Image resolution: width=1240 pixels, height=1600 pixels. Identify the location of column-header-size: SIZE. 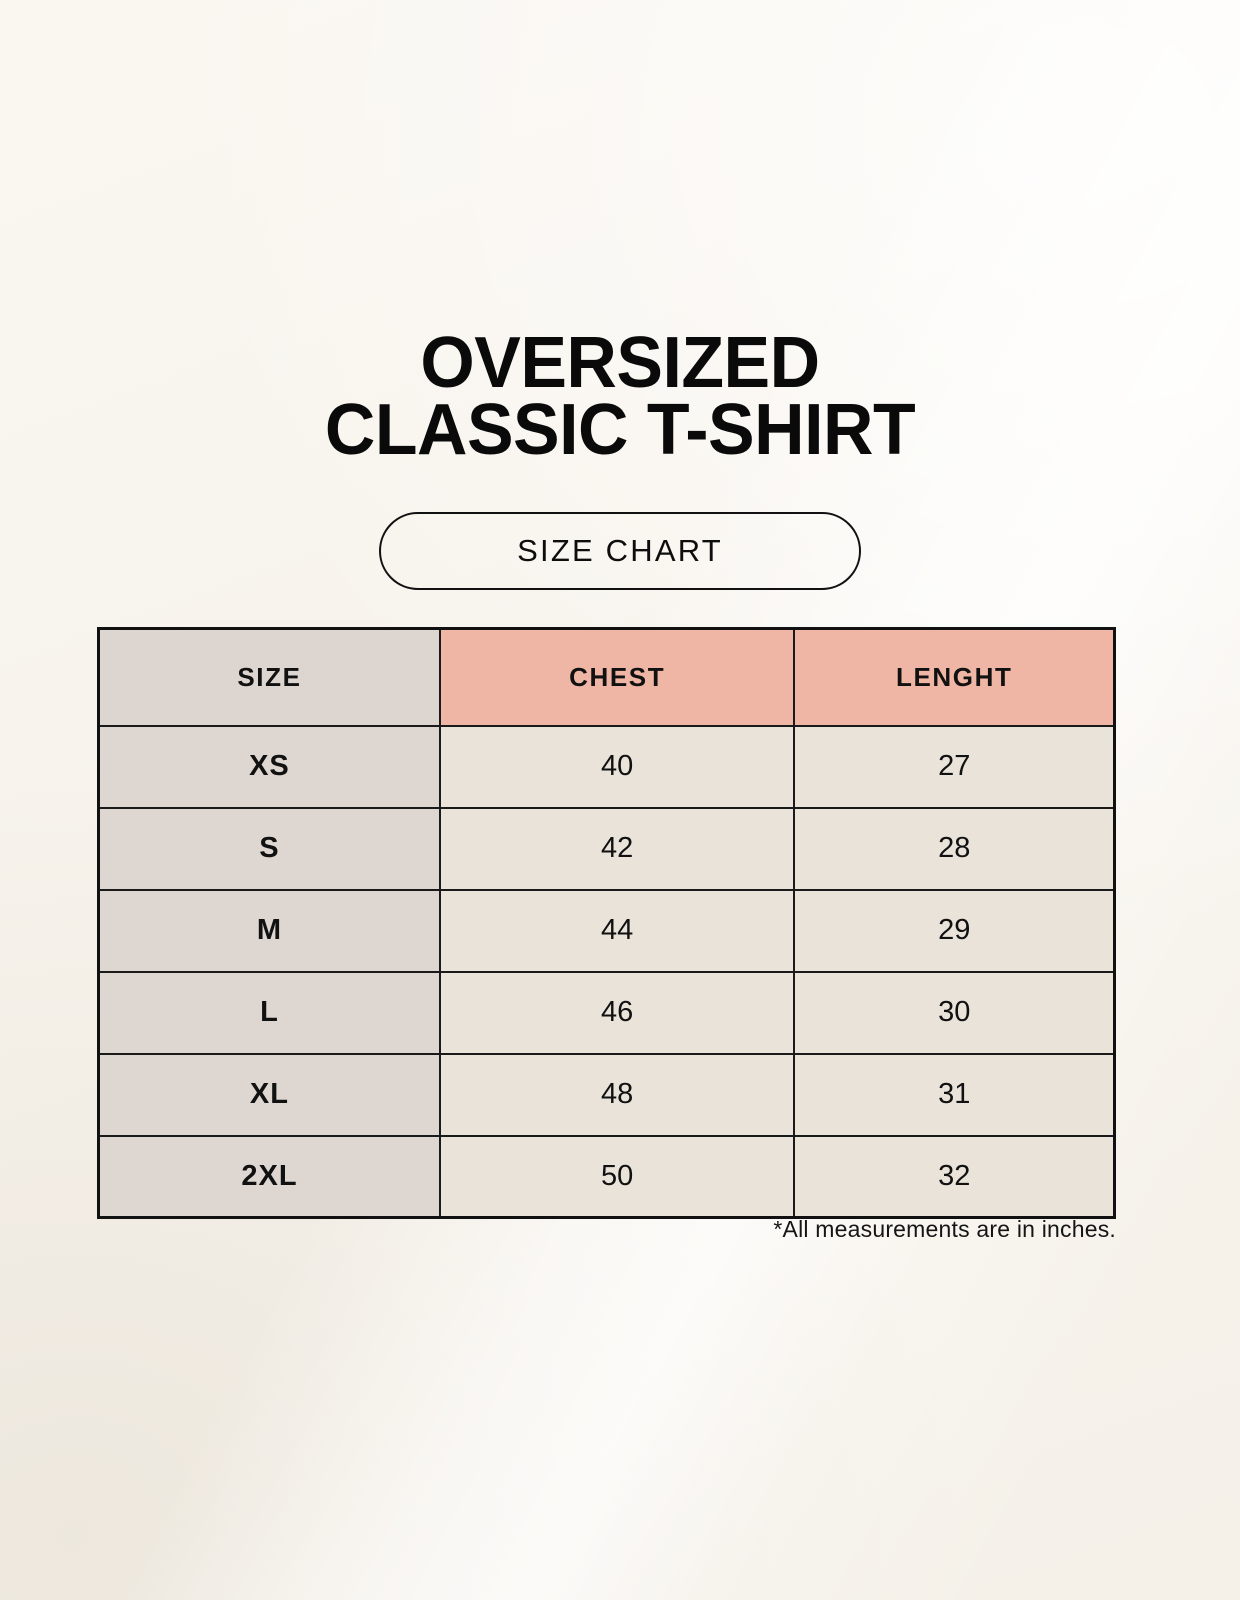
(269, 677).